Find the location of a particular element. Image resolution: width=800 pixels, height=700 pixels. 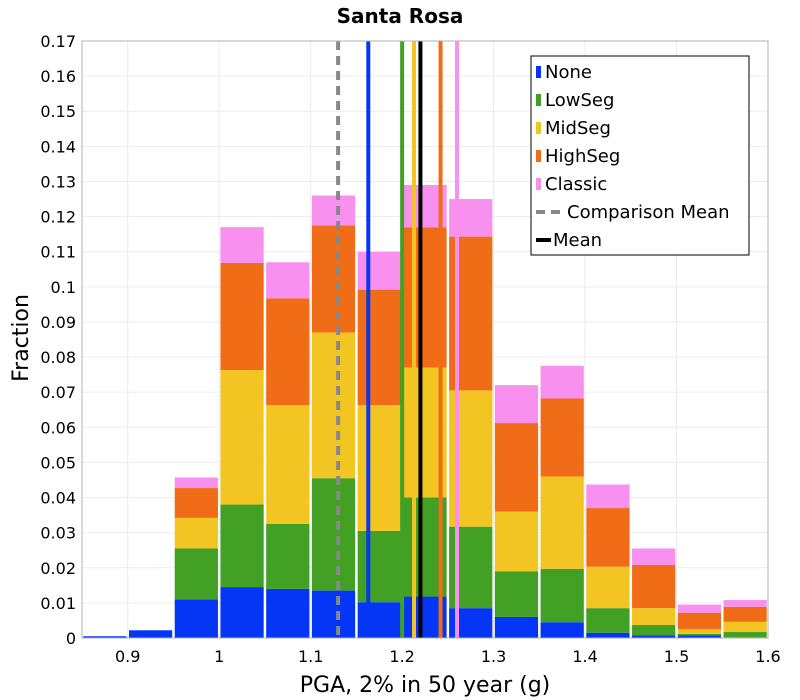

x-axis-ticks: 0.9 1 1.1 1.2 1.3 1.4 1.5 1.6 is located at coordinates (448, 656).